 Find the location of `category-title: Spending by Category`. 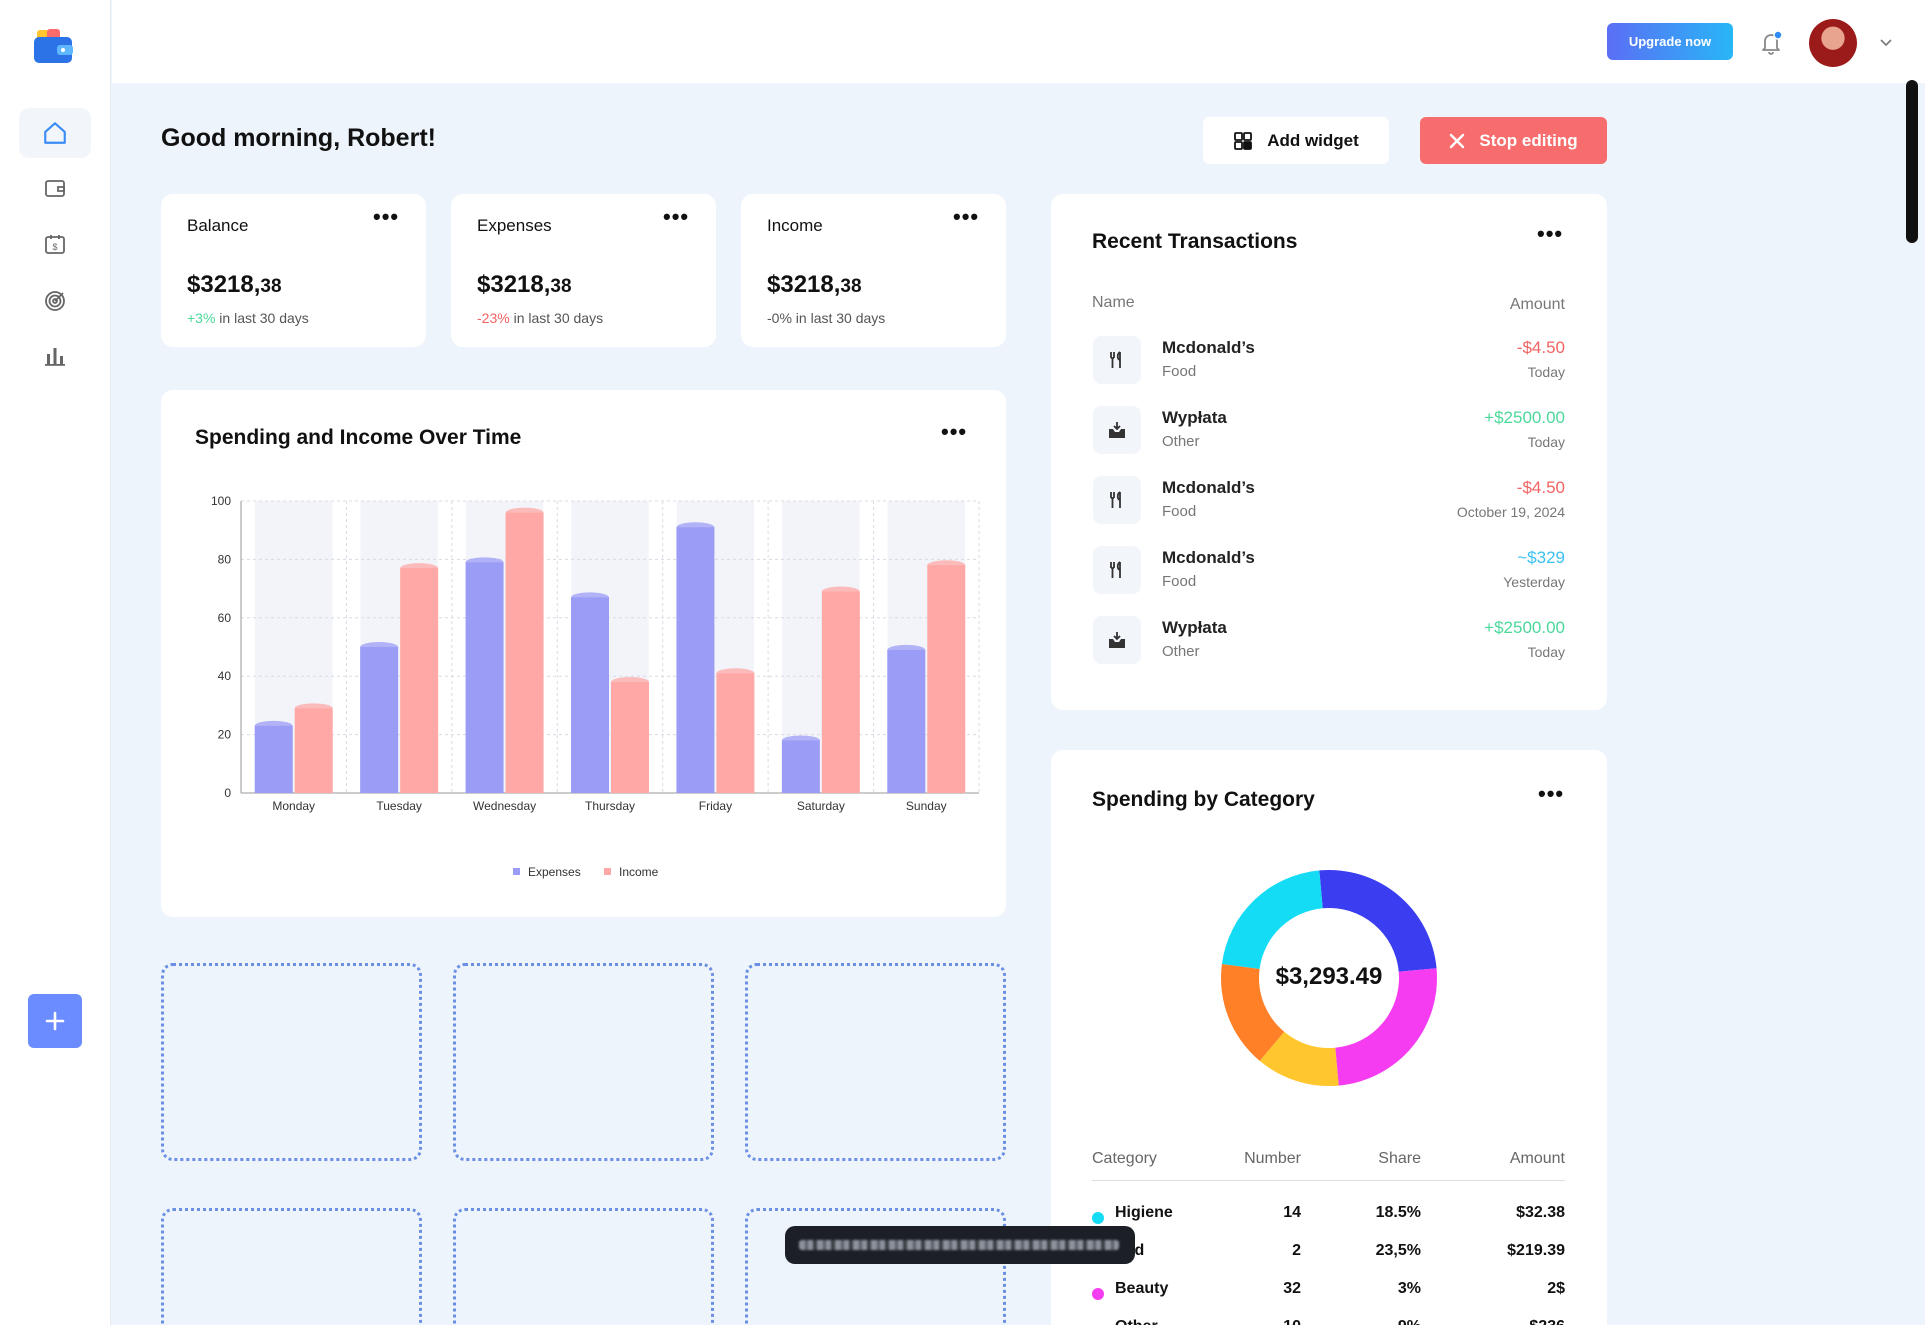

category-title: Spending by Category is located at coordinates (1203, 799).